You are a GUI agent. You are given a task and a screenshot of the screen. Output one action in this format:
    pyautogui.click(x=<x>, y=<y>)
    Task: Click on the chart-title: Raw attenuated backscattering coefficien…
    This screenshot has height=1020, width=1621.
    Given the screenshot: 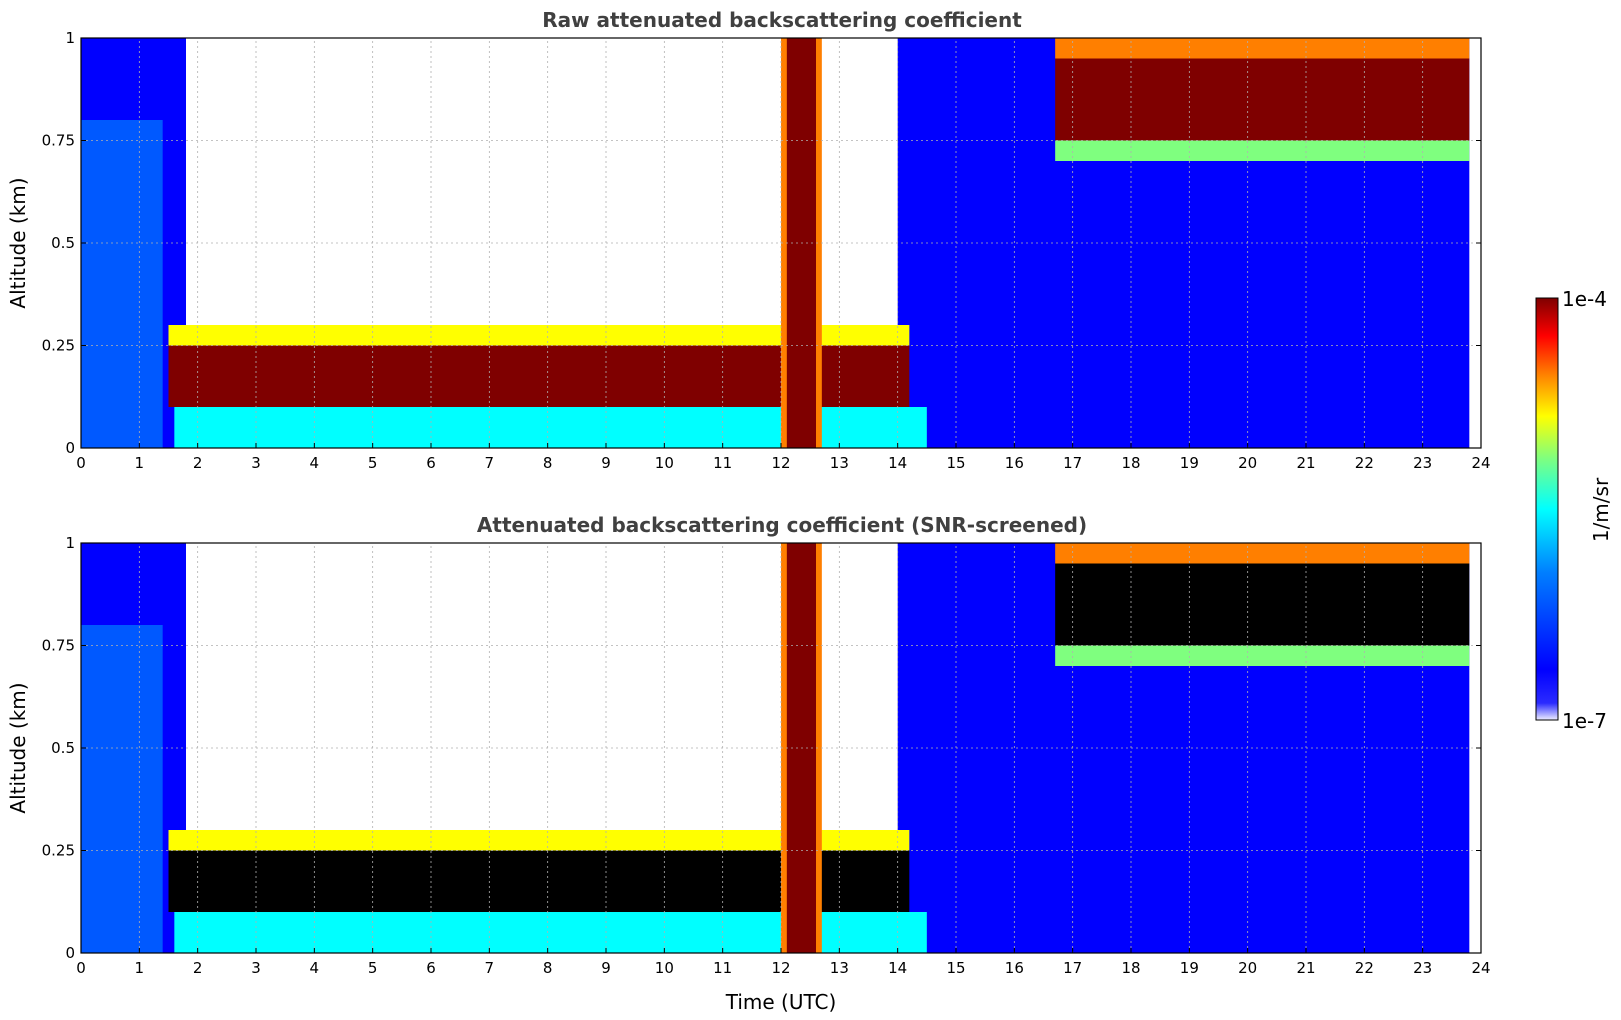 What is the action you would take?
    pyautogui.click(x=782, y=20)
    